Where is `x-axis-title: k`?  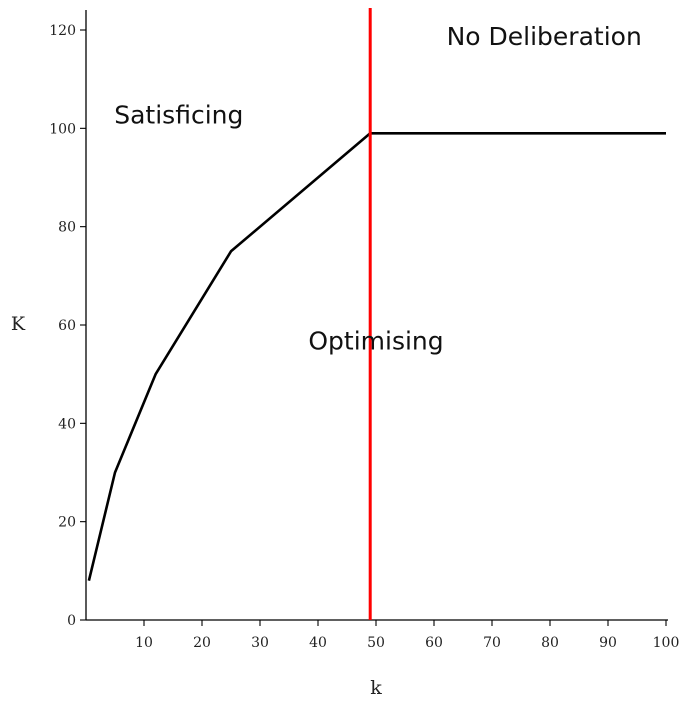
x-axis-title: k is located at coordinates (376, 688).